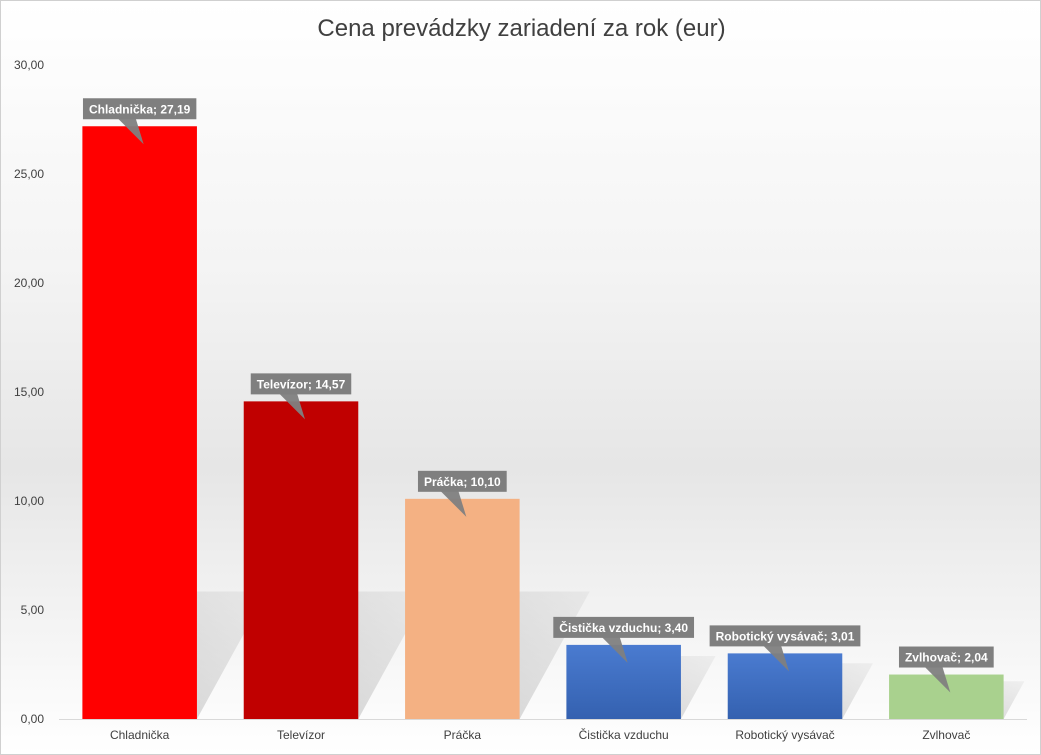  What do you see at coordinates (301, 735) in the screenshot?
I see `x-category-label: Televízor` at bounding box center [301, 735].